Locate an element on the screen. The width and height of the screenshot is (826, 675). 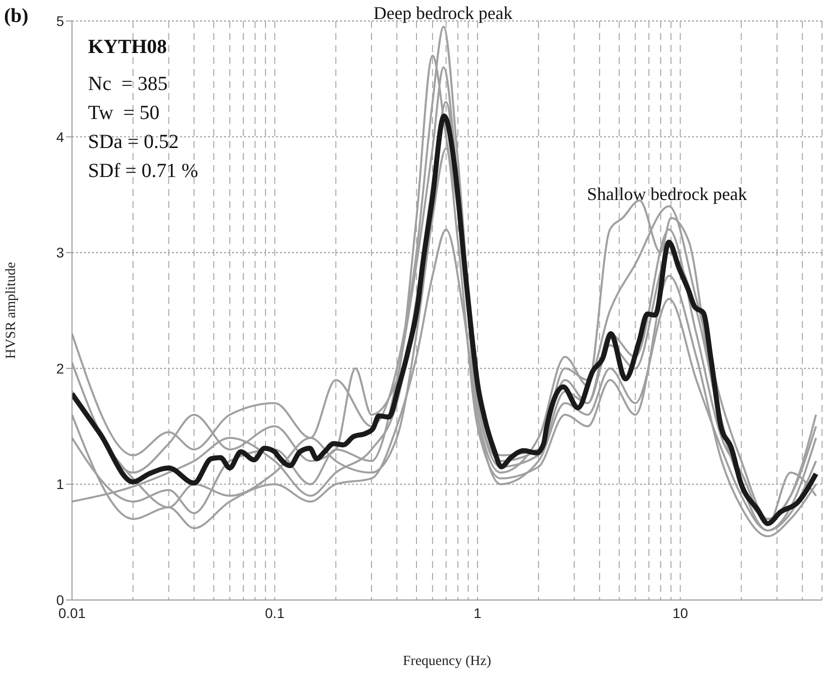
annotation: Nc = 385 is located at coordinates (128, 84).